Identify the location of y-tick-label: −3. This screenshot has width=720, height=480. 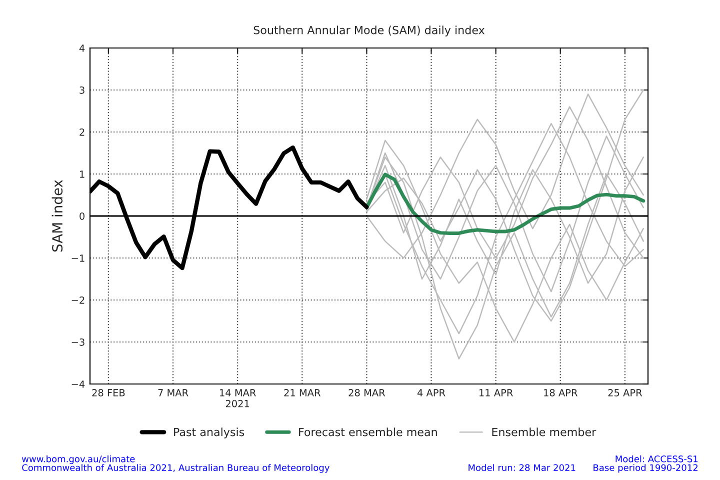
(78, 342).